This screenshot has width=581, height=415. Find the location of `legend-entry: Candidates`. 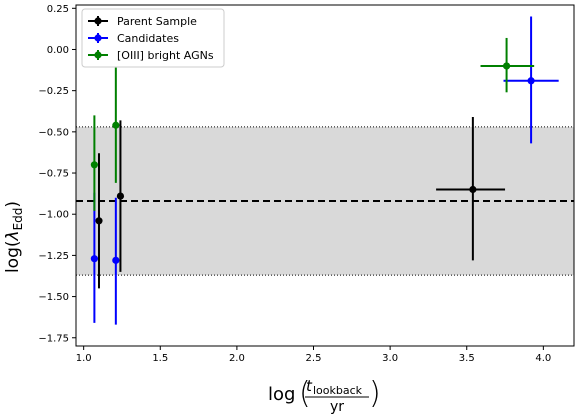

legend-entry: Candidates is located at coordinates (133, 38).